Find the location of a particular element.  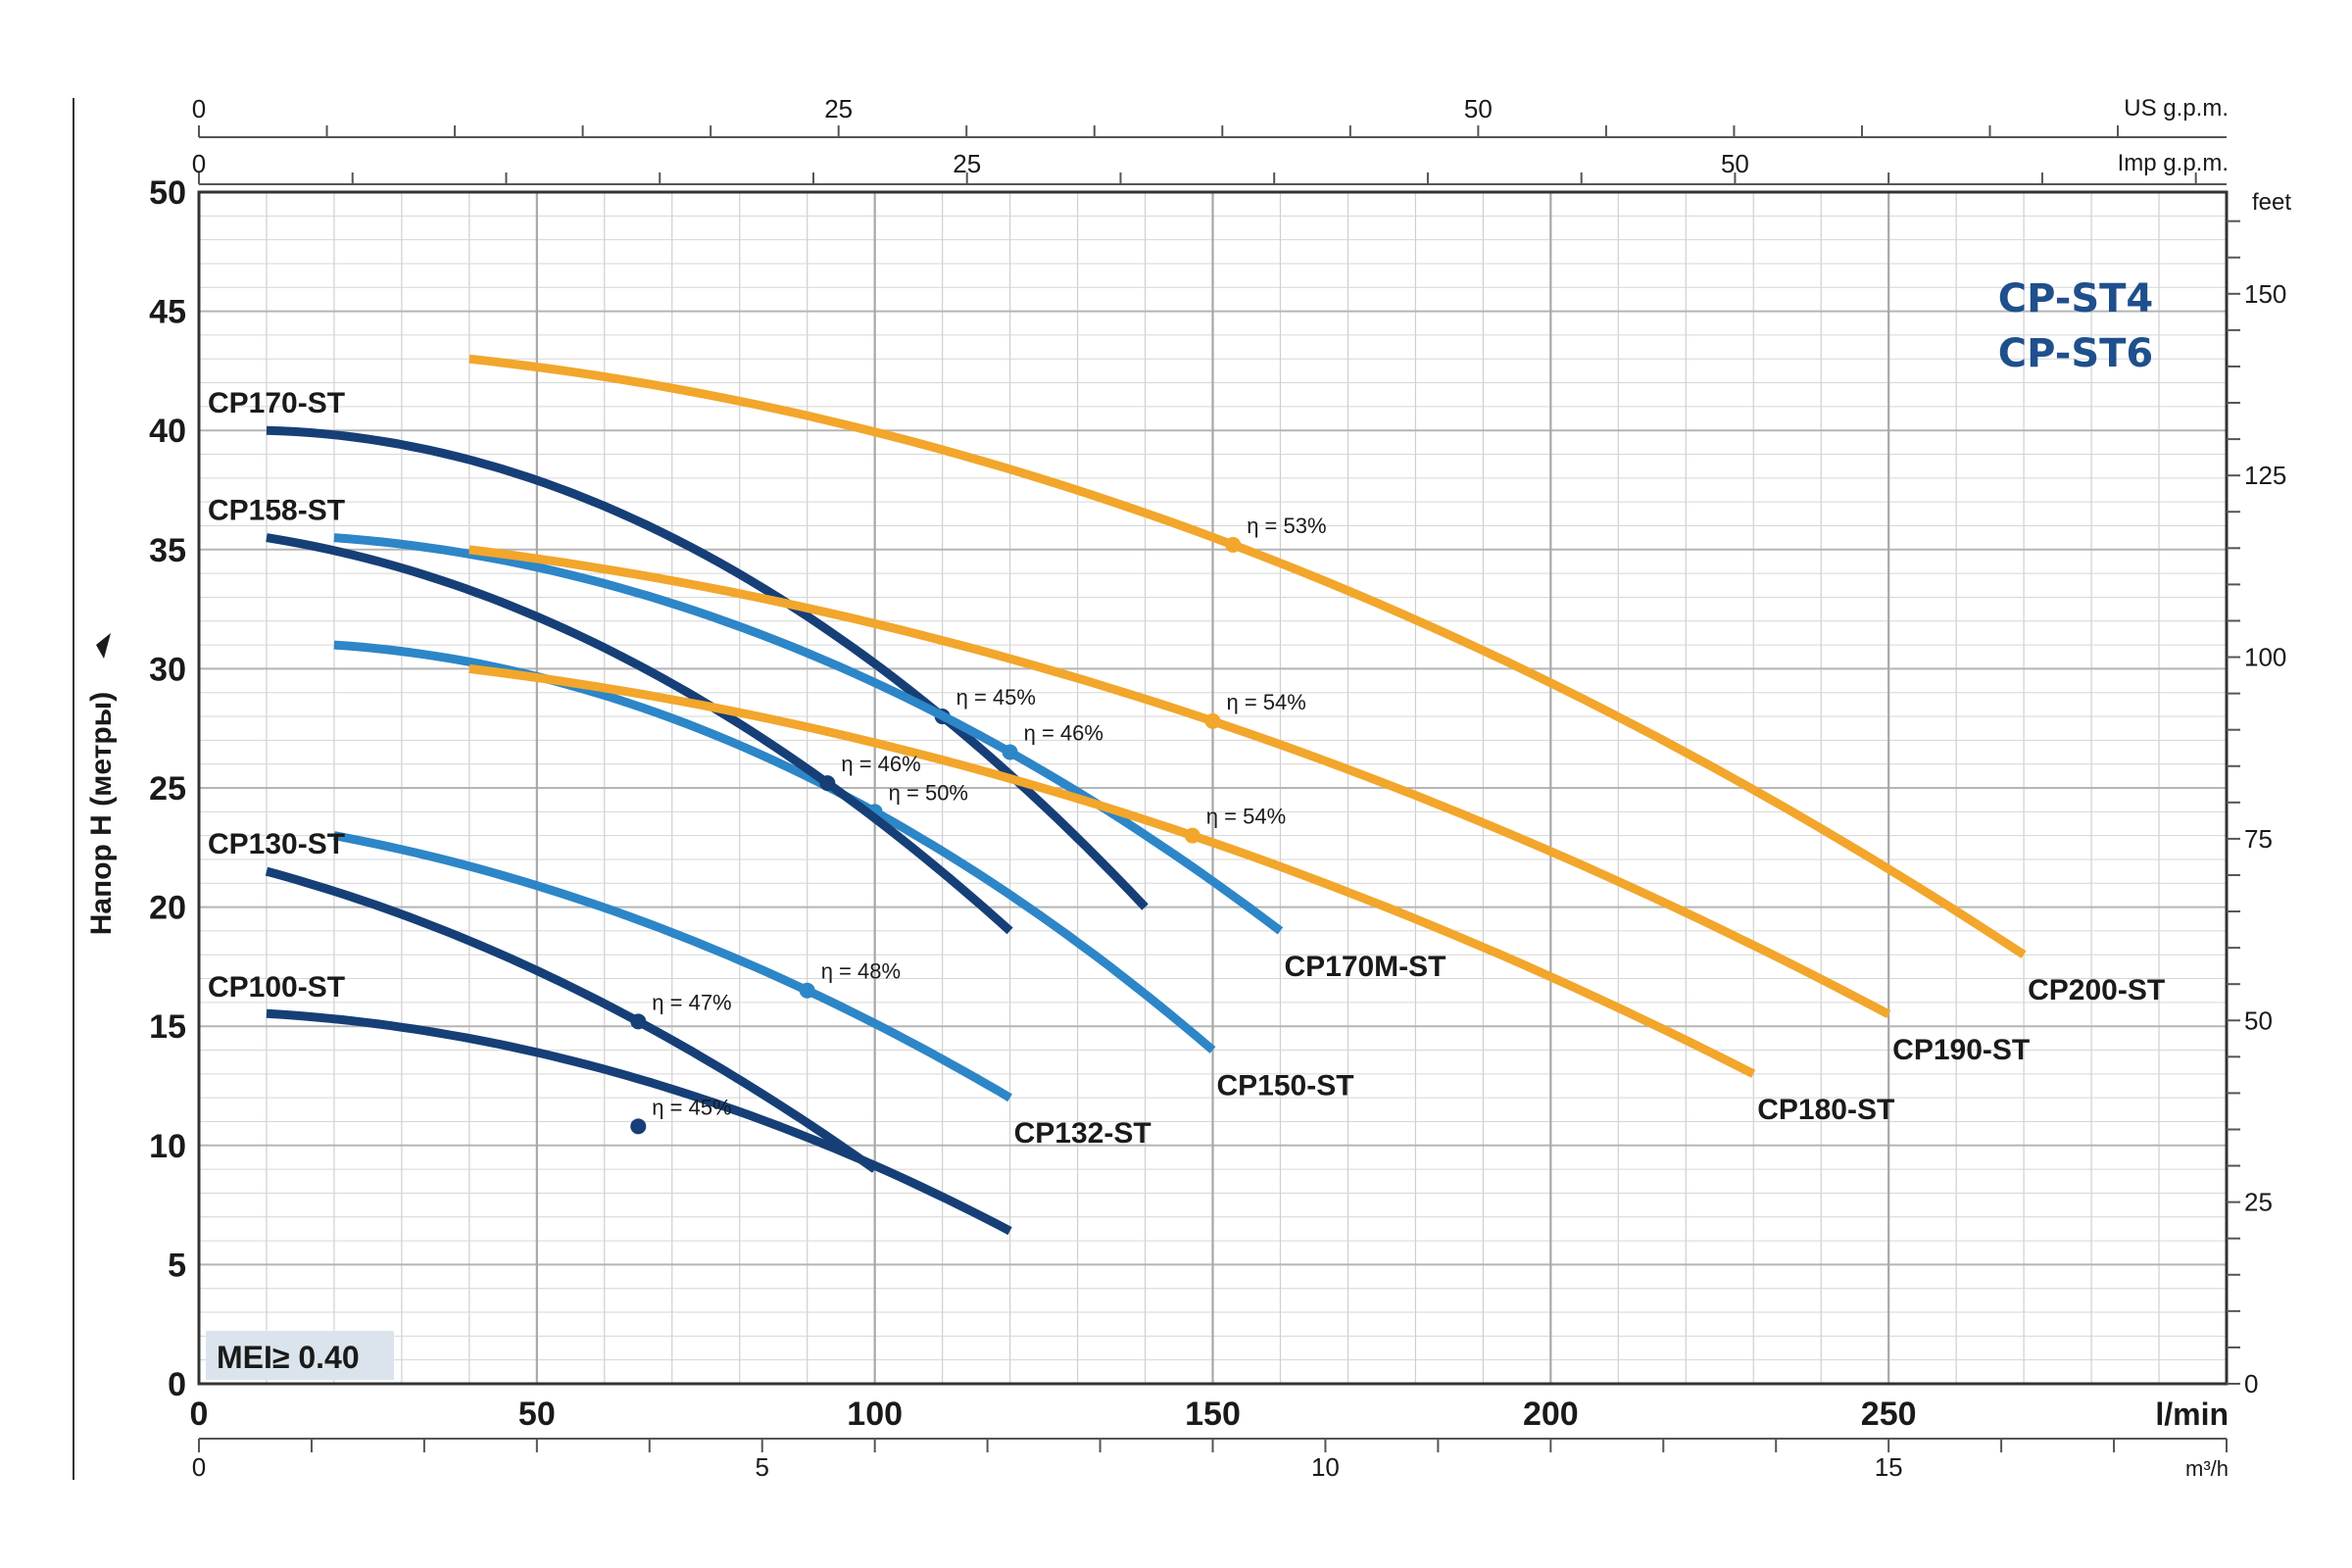

y-tick-label-m: 30 is located at coordinates (167, 669).